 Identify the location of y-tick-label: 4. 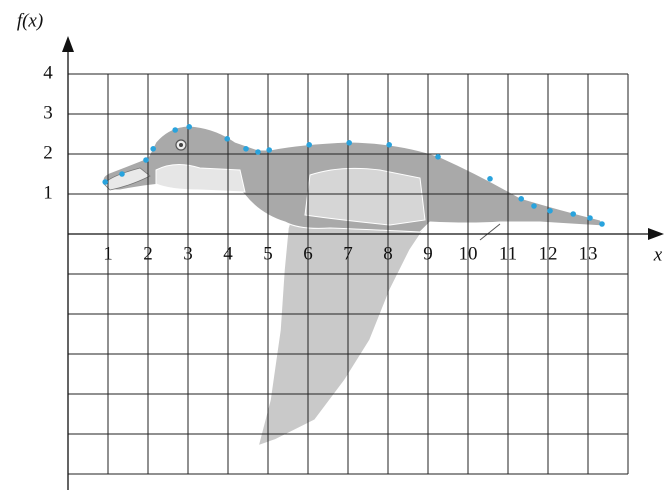
(48, 72).